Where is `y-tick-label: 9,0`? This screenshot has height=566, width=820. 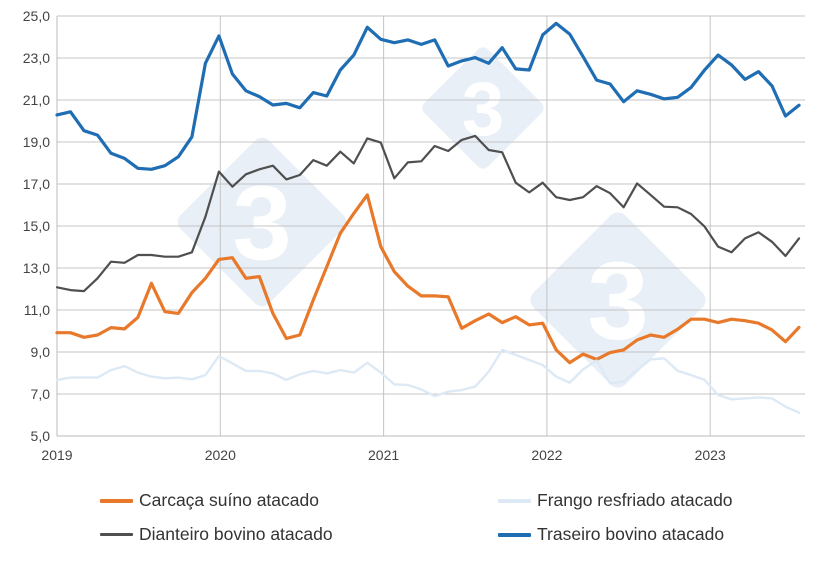 y-tick-label: 9,0 is located at coordinates (41, 352).